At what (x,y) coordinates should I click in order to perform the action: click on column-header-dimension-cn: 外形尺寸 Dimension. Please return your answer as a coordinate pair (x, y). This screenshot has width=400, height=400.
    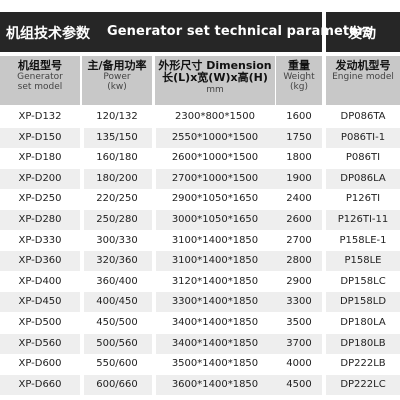
    Looking at the image, I should click on (215, 65).